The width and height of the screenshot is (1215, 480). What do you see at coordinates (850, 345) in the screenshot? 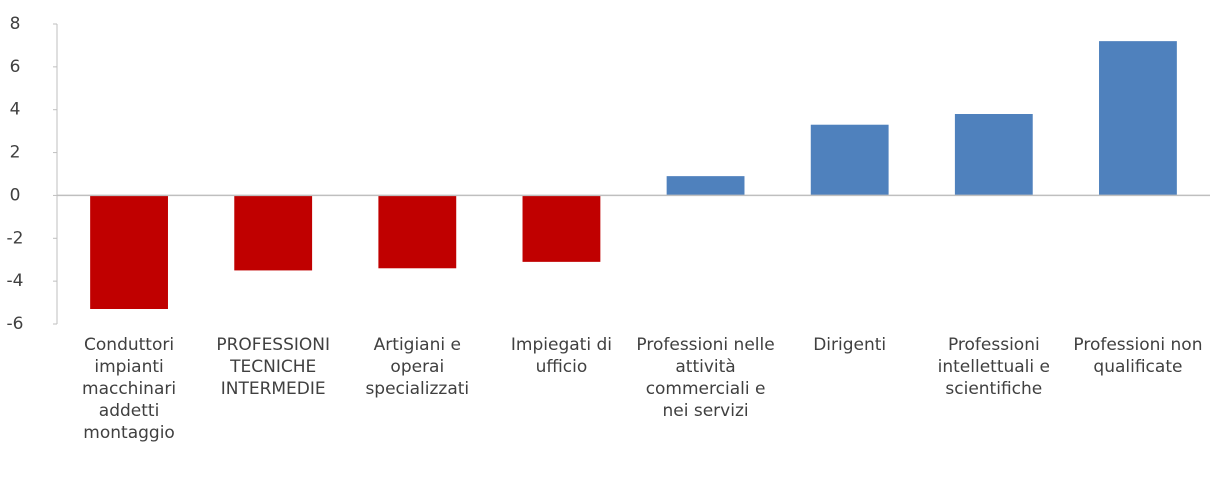
I see `x-tick-label: Dirigenti` at bounding box center [850, 345].